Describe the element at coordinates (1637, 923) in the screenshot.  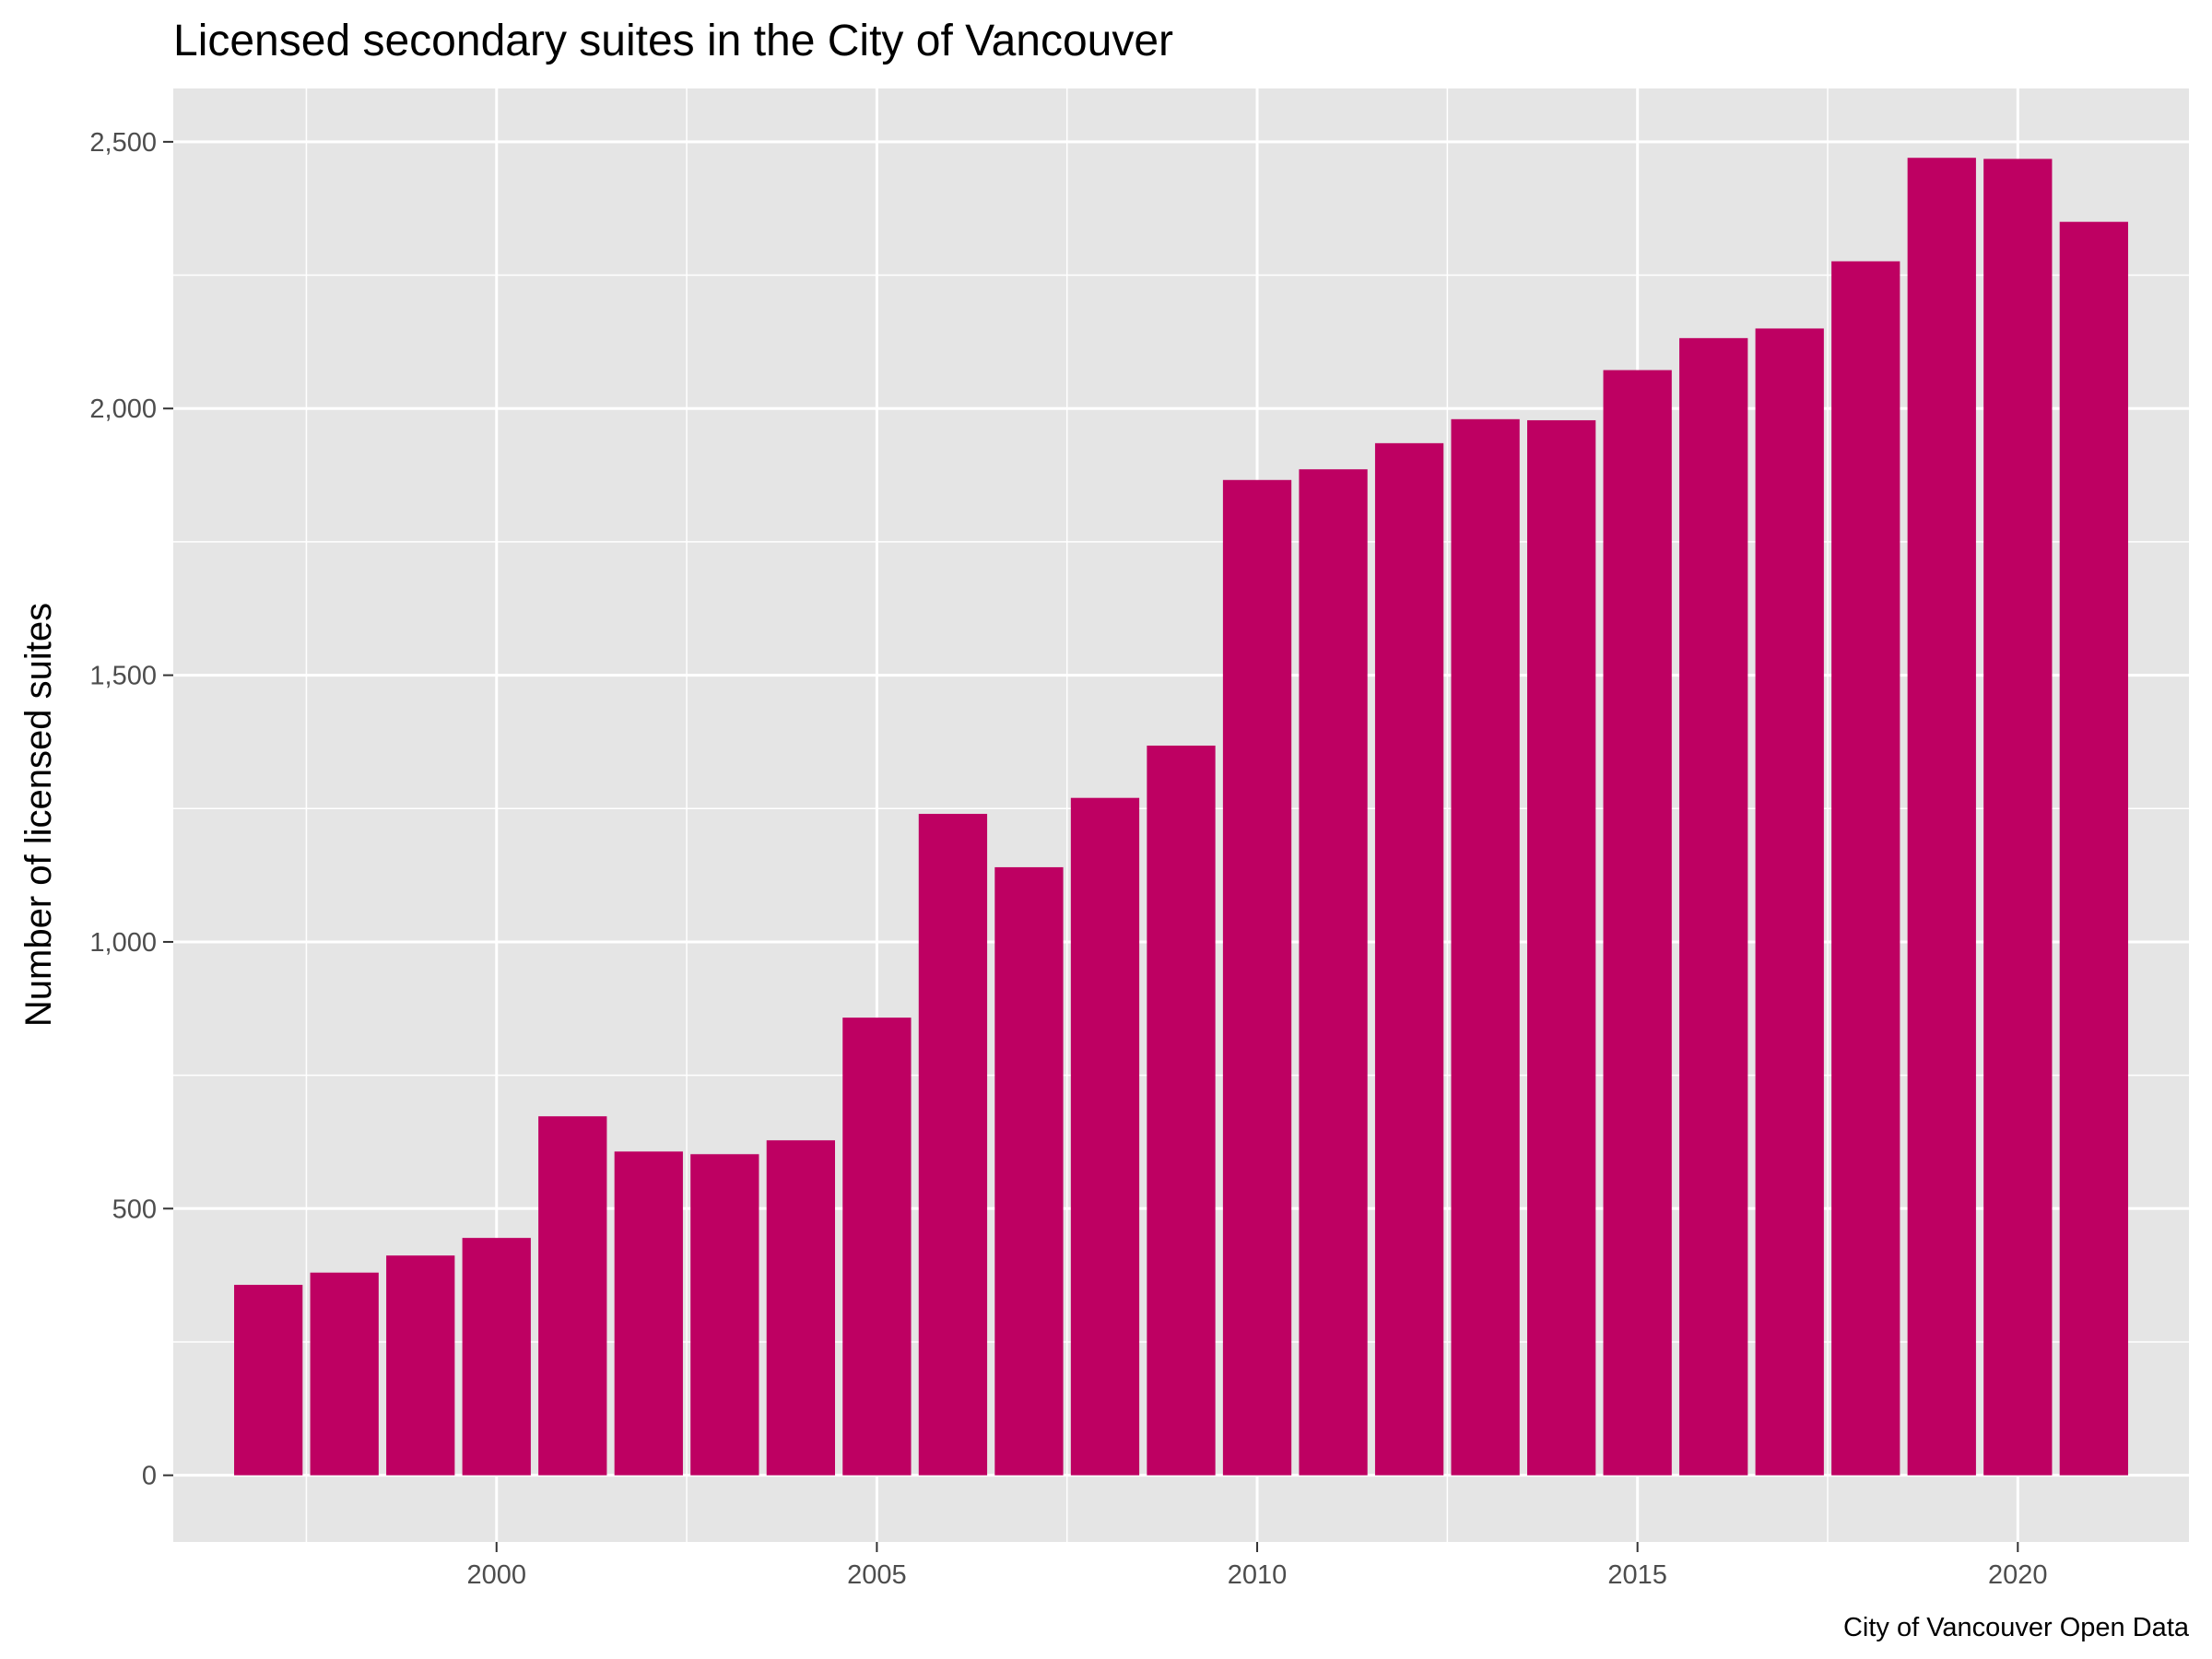
I see `bar-2015` at that location.